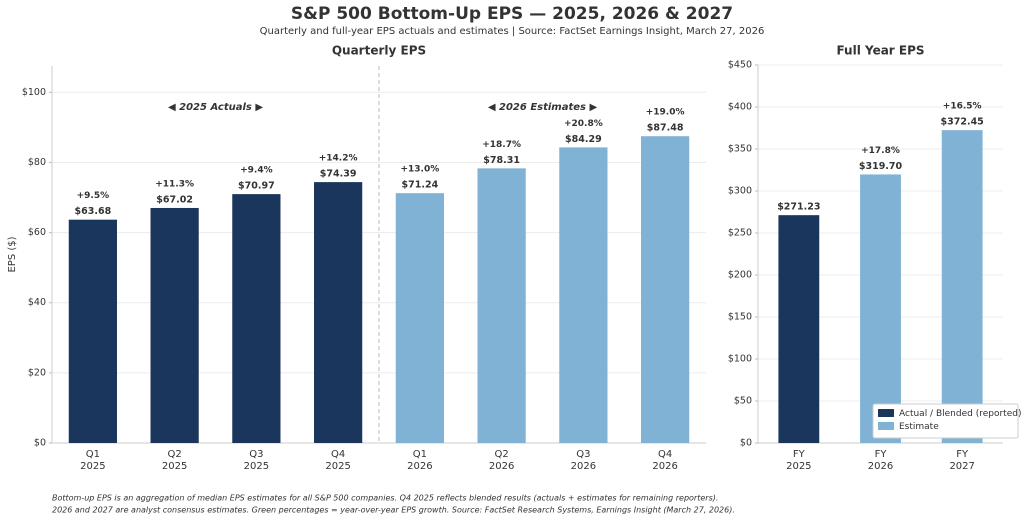  I want to click on growth-label: +20.8%, so click(583, 124).